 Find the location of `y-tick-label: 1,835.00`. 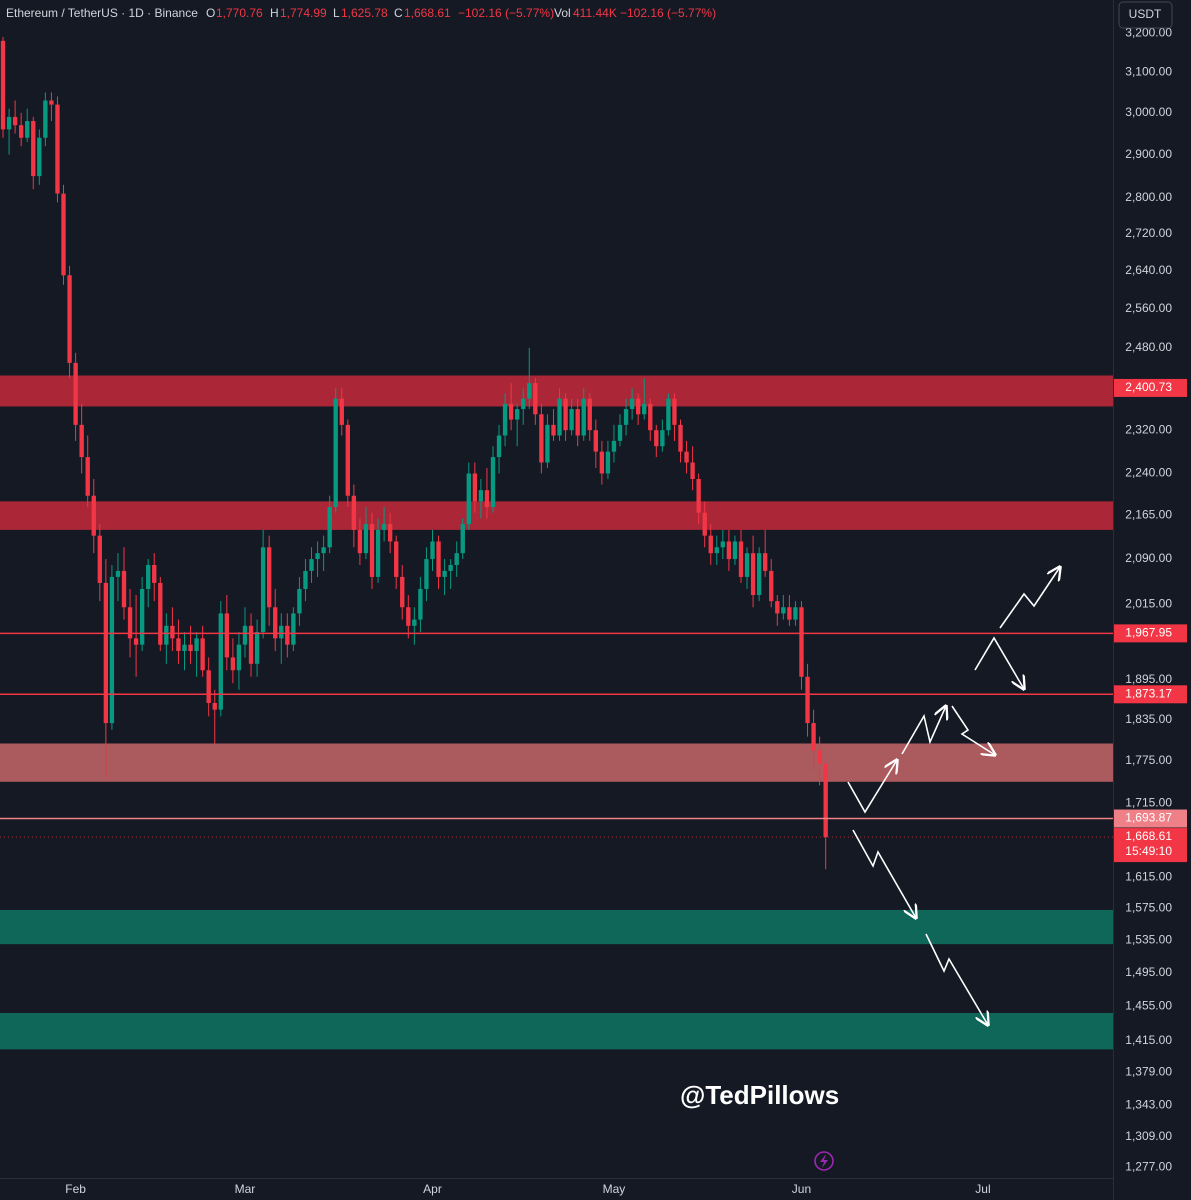

y-tick-label: 1,835.00 is located at coordinates (1148, 719).